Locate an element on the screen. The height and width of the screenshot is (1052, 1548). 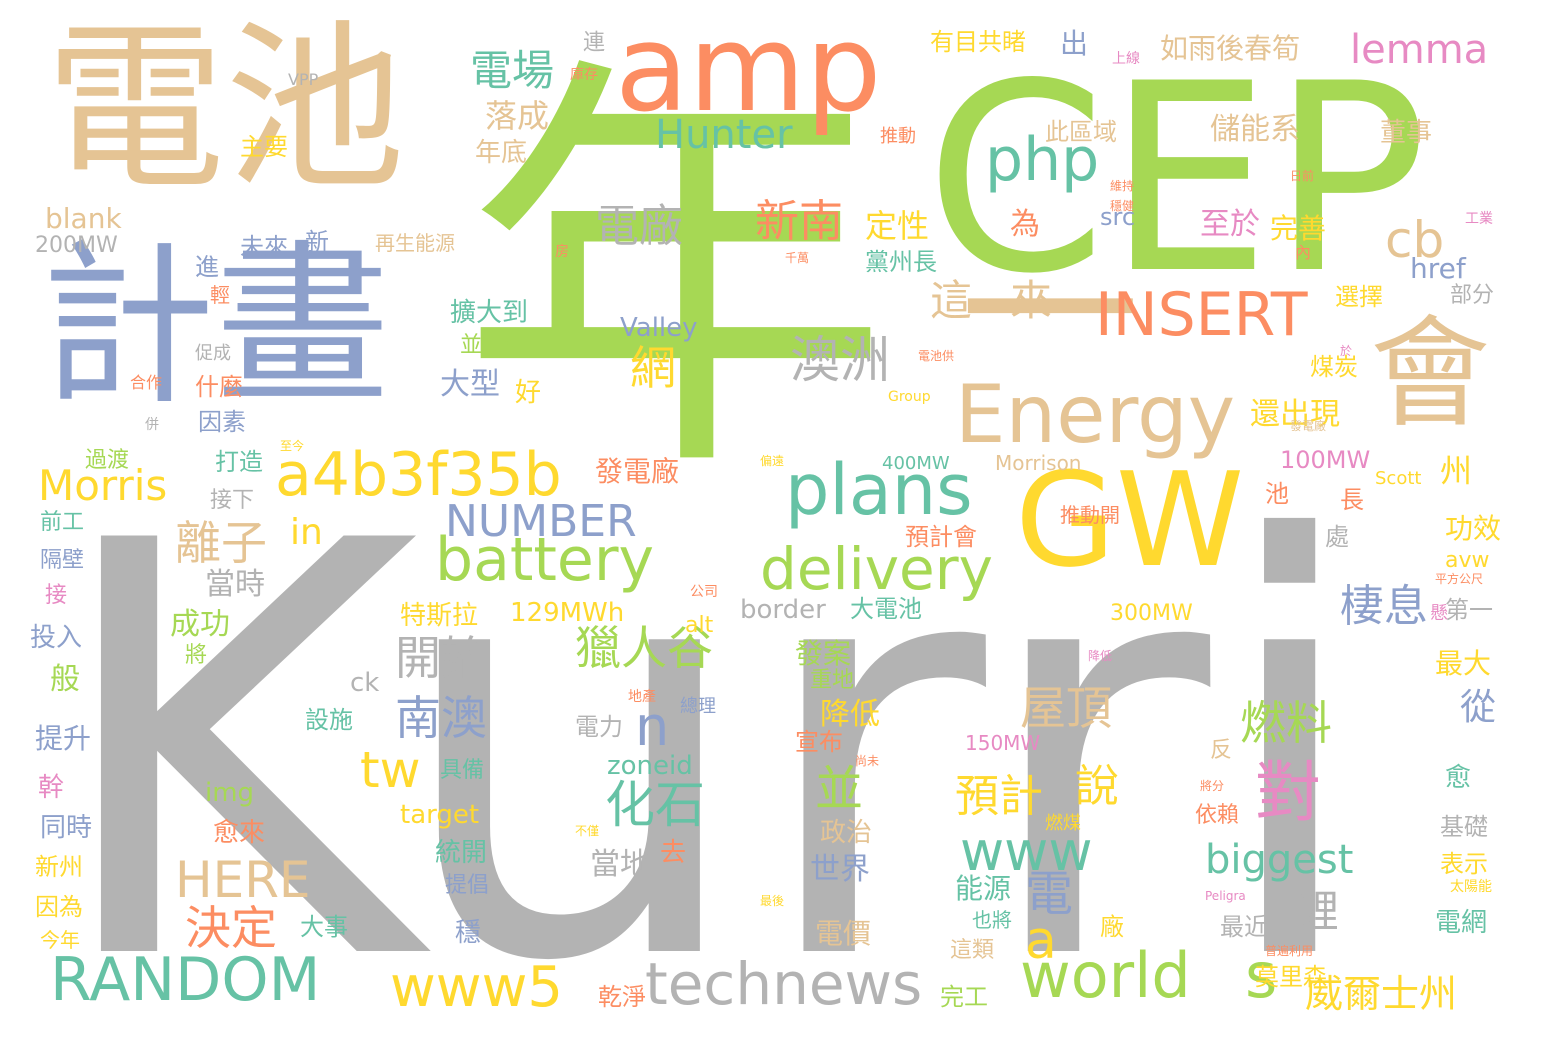
word-76: 完善 is located at coordinates (1298, 228).